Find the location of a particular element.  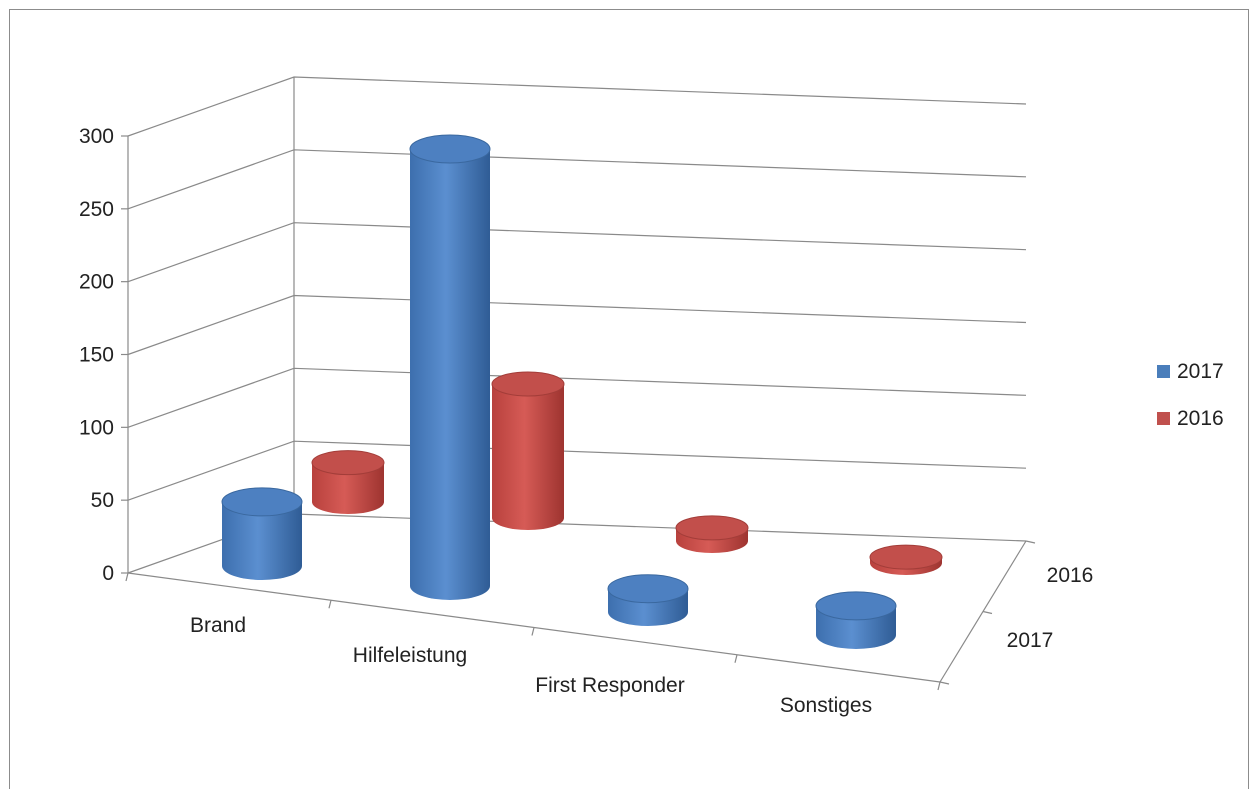

y-tick-label: 100 is located at coordinates (96, 427).